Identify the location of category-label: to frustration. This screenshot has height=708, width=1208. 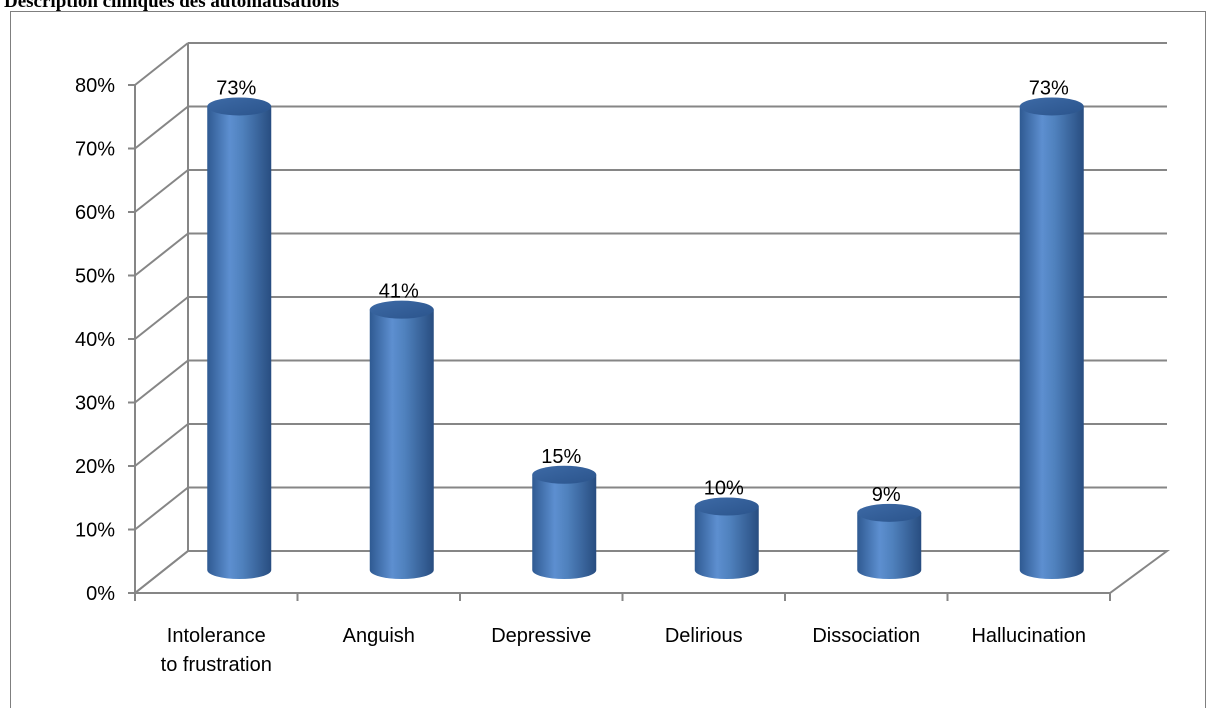
(216, 665).